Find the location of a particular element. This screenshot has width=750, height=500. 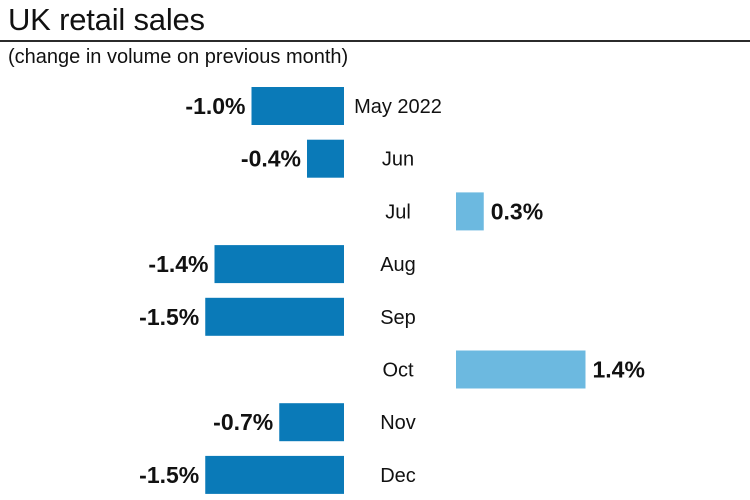

title-divider is located at coordinates (375, 41).